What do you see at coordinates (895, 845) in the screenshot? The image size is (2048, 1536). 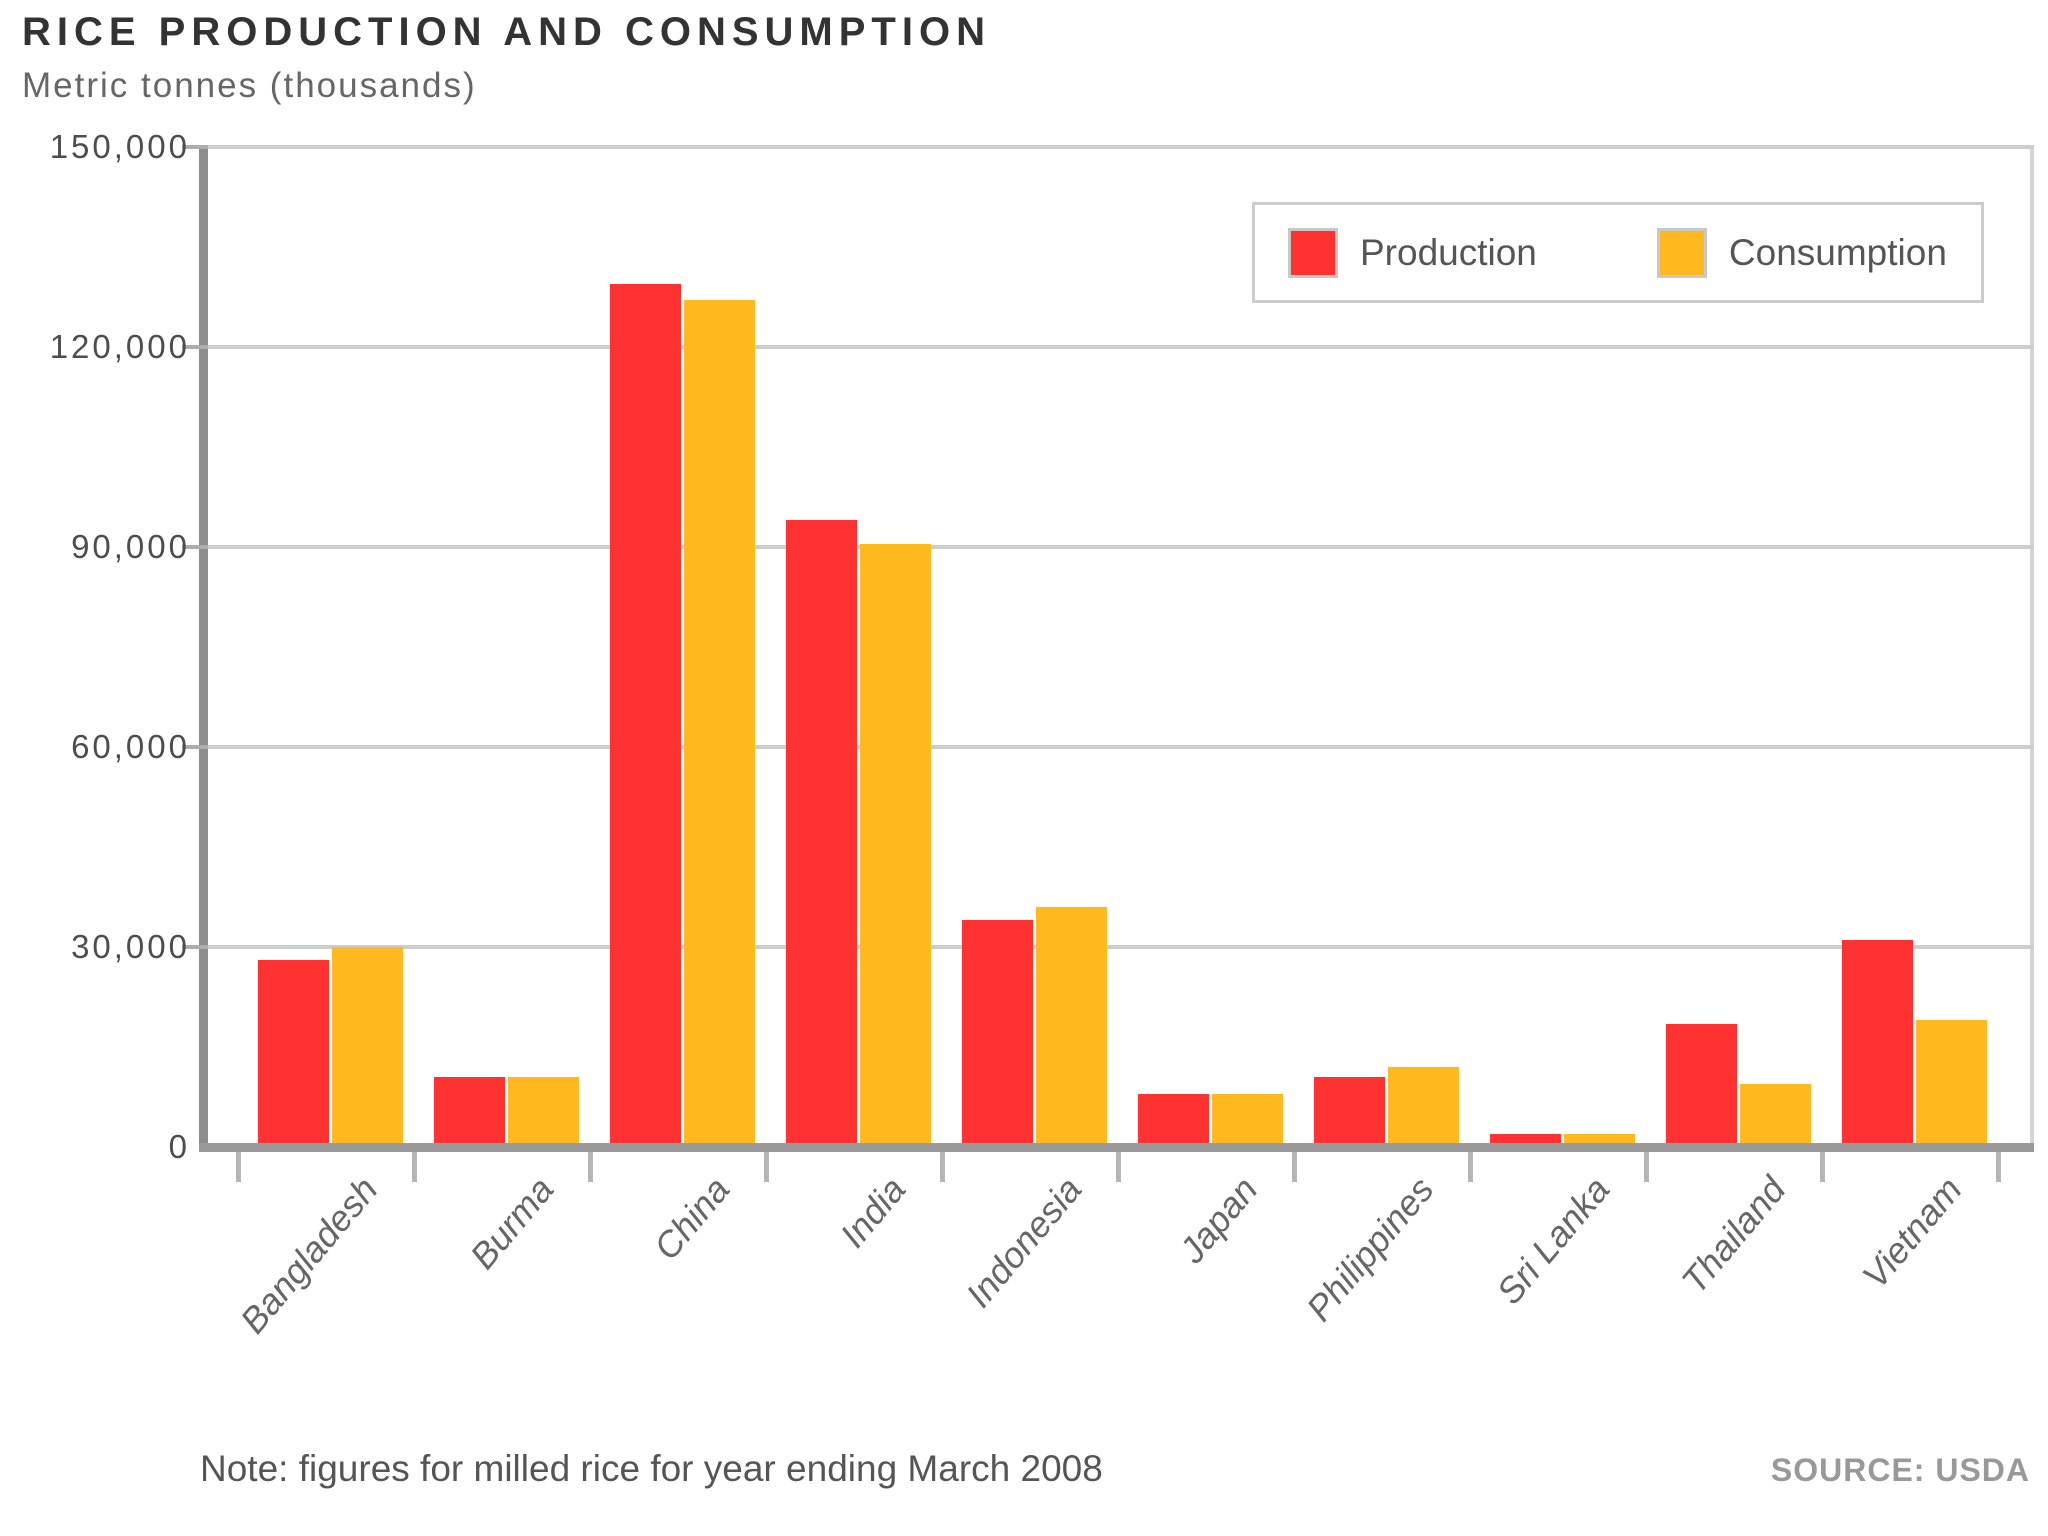 I see `bar-consumption-india` at bounding box center [895, 845].